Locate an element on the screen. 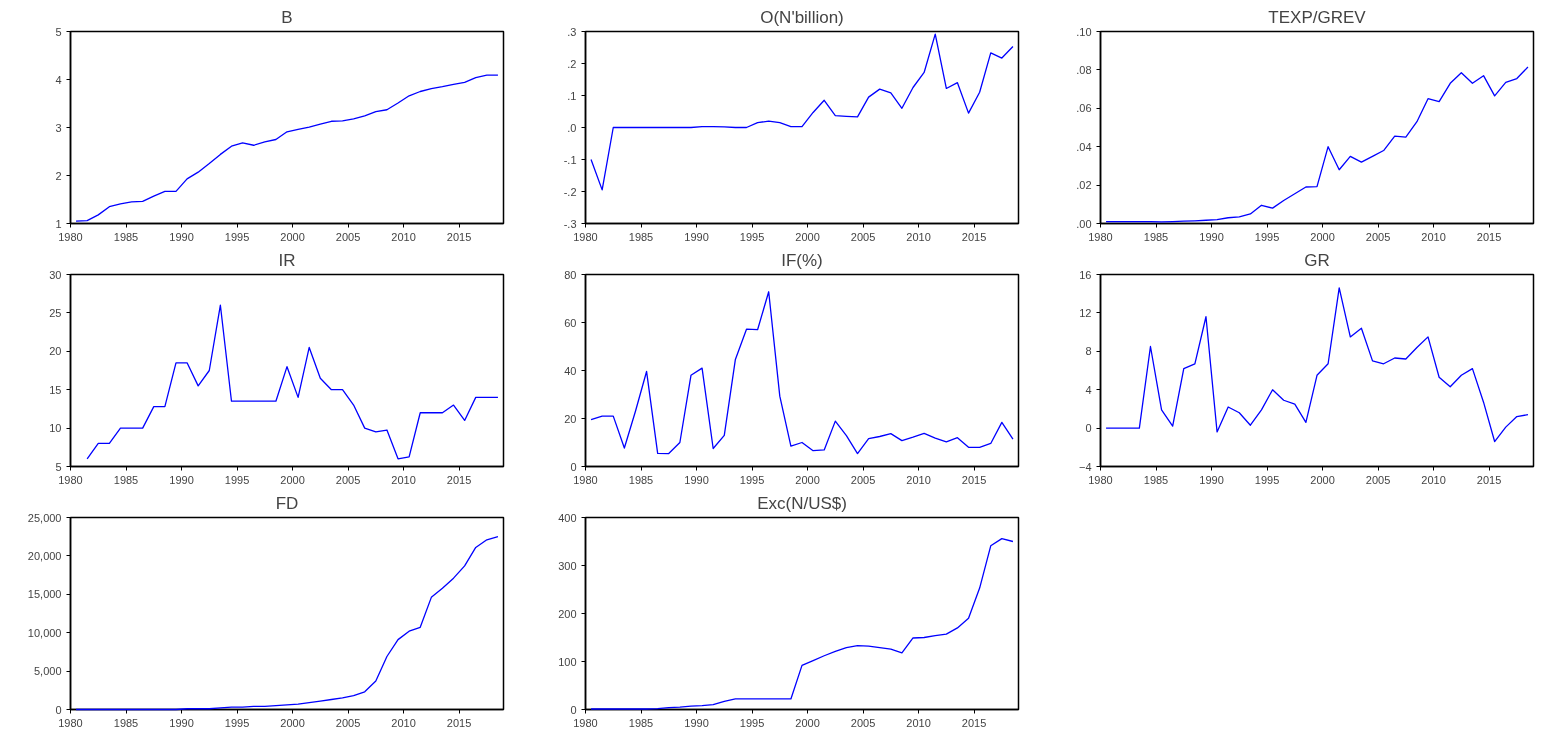  chart-title: TEXP/GREV is located at coordinates (1317, 17).